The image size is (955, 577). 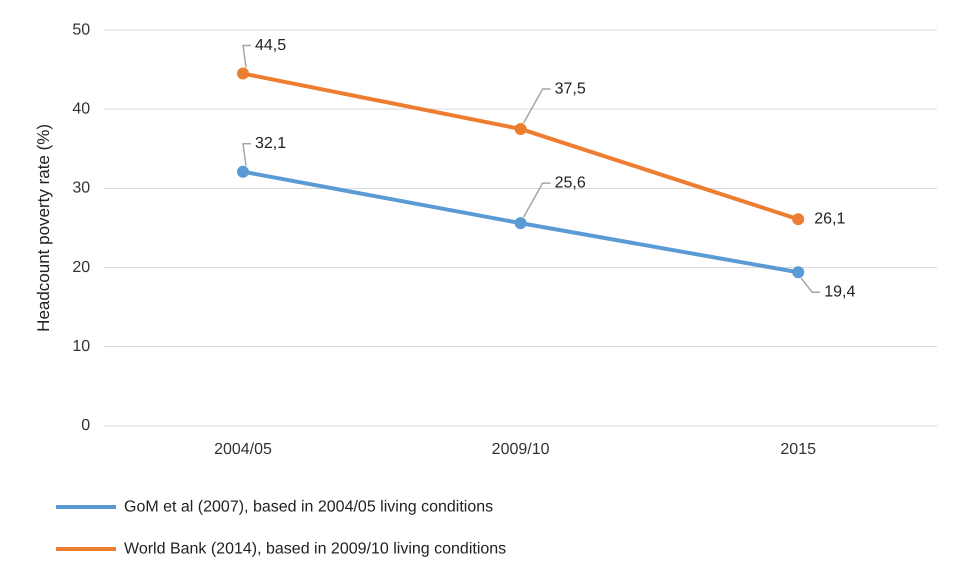 I want to click on legend-label: World Bank (2014), based in 2009/10 living conditions, so click(x=315, y=549).